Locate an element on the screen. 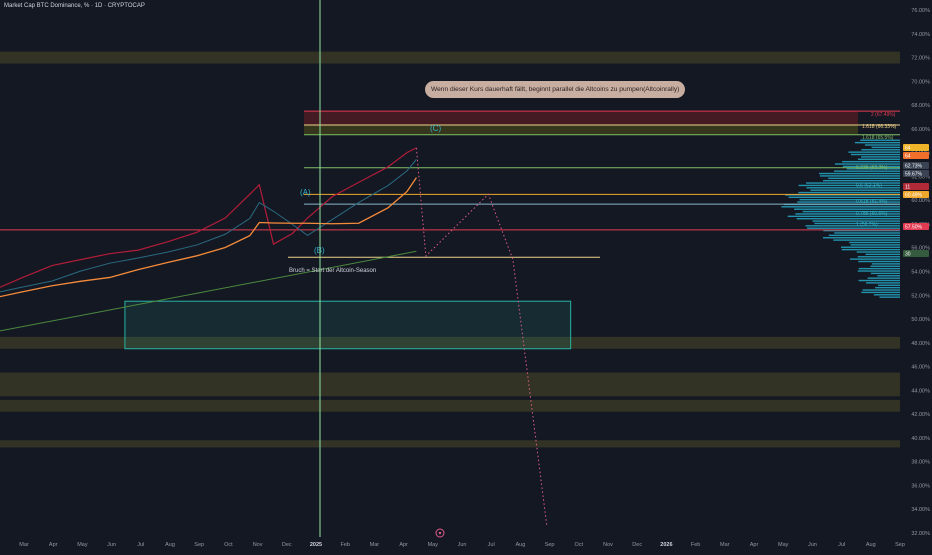 This screenshot has height=555, width=932. price-marker-text: 62.73% is located at coordinates (914, 167).